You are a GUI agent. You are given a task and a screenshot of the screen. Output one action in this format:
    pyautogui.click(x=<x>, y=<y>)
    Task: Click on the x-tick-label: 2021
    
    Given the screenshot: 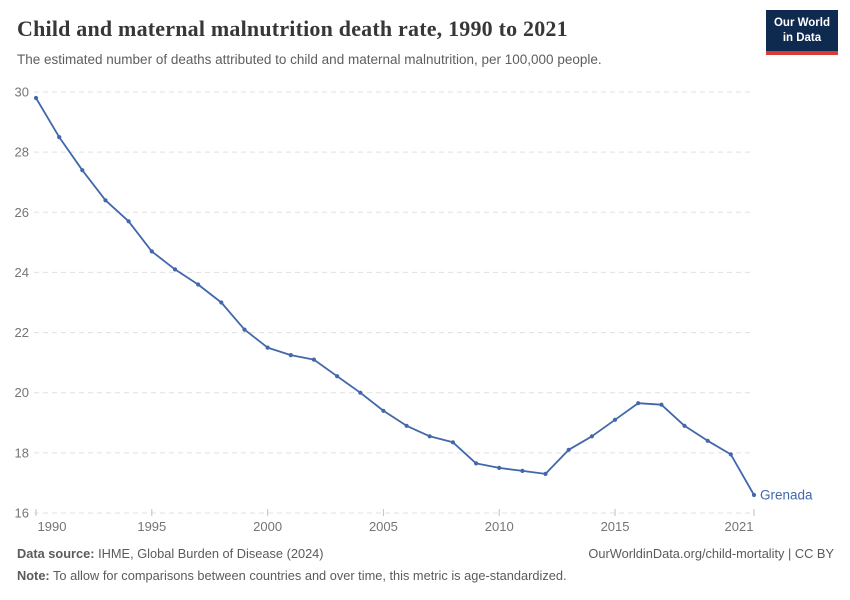 What is the action you would take?
    pyautogui.click(x=739, y=526)
    